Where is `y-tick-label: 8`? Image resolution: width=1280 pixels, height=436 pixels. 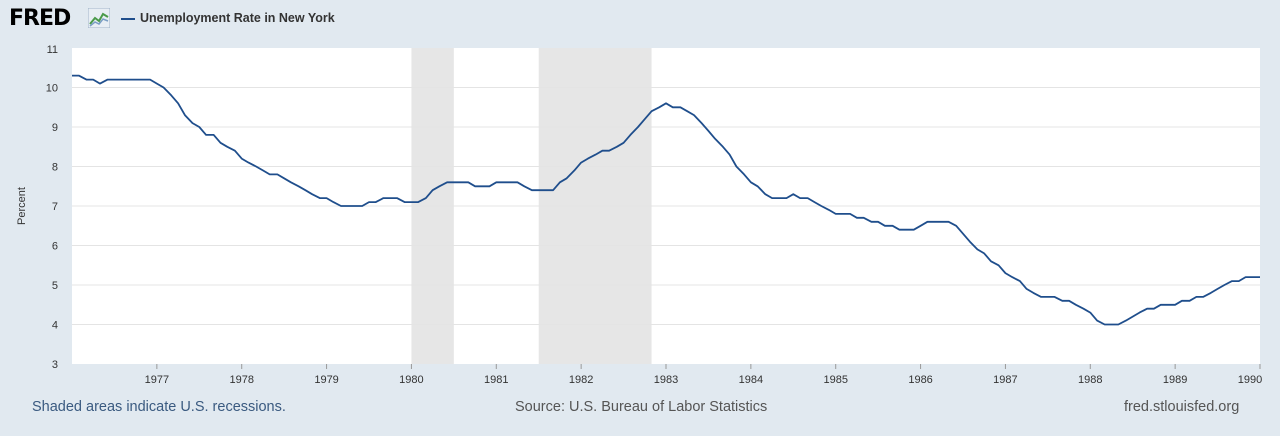
y-tick-label: 8 is located at coordinates (55, 168).